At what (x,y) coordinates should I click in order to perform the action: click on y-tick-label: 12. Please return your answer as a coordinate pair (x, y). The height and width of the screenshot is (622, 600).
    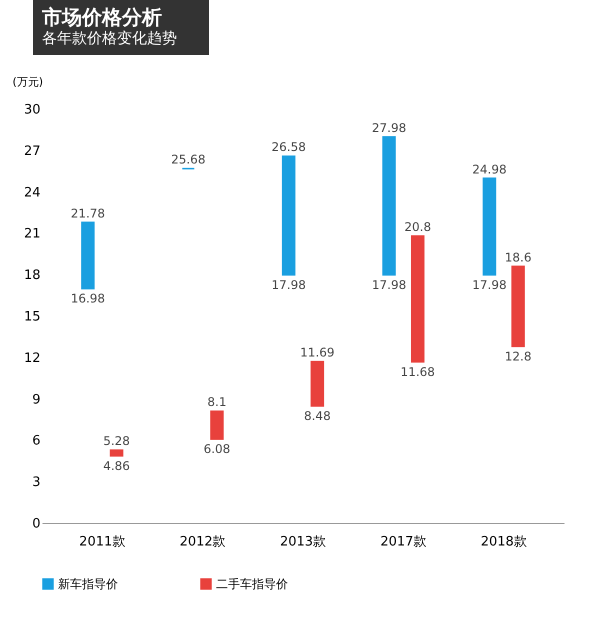
    Looking at the image, I should click on (32, 358).